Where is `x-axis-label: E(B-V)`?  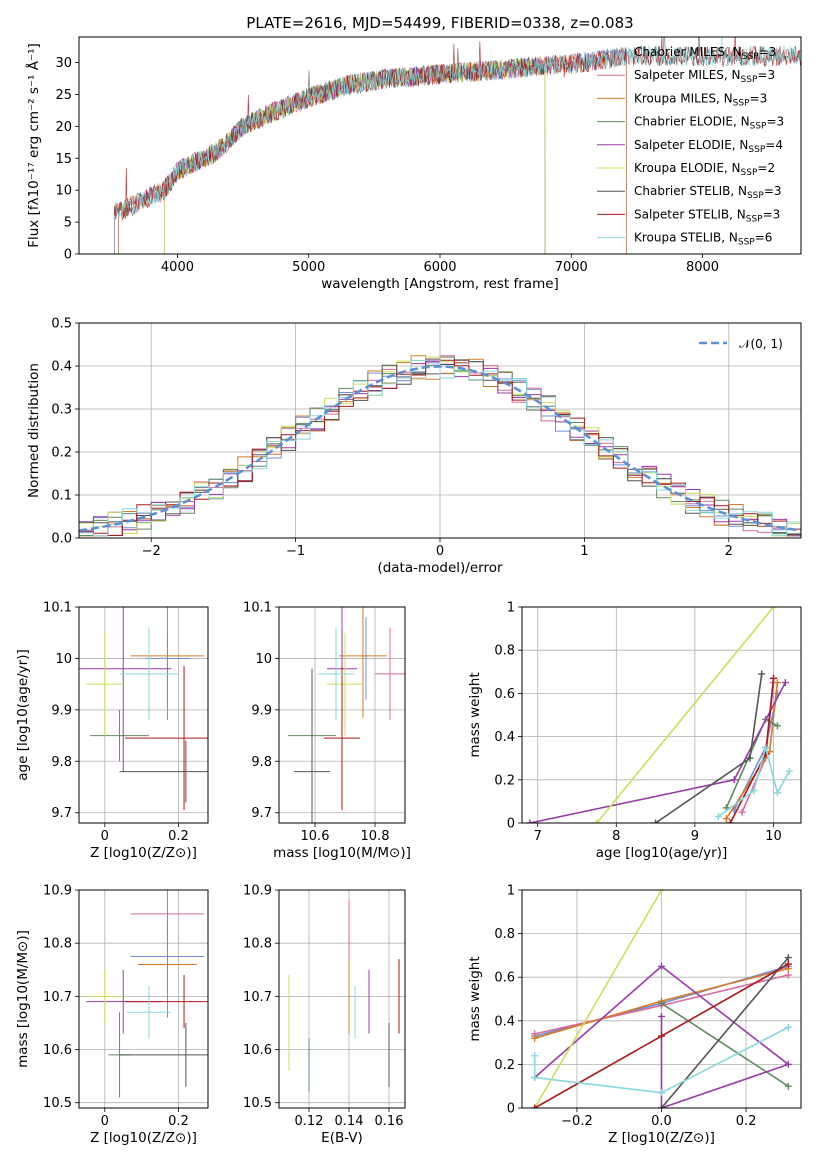 x-axis-label: E(B-V) is located at coordinates (342, 1138).